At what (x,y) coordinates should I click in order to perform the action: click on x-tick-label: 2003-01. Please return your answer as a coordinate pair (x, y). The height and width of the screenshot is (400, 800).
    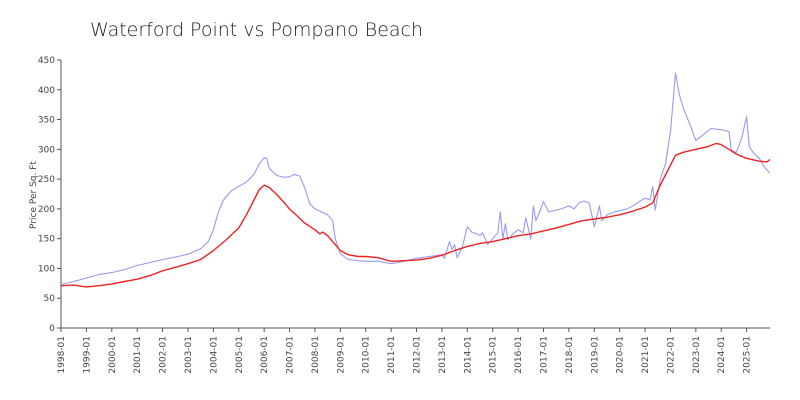
    Looking at the image, I should click on (189, 355).